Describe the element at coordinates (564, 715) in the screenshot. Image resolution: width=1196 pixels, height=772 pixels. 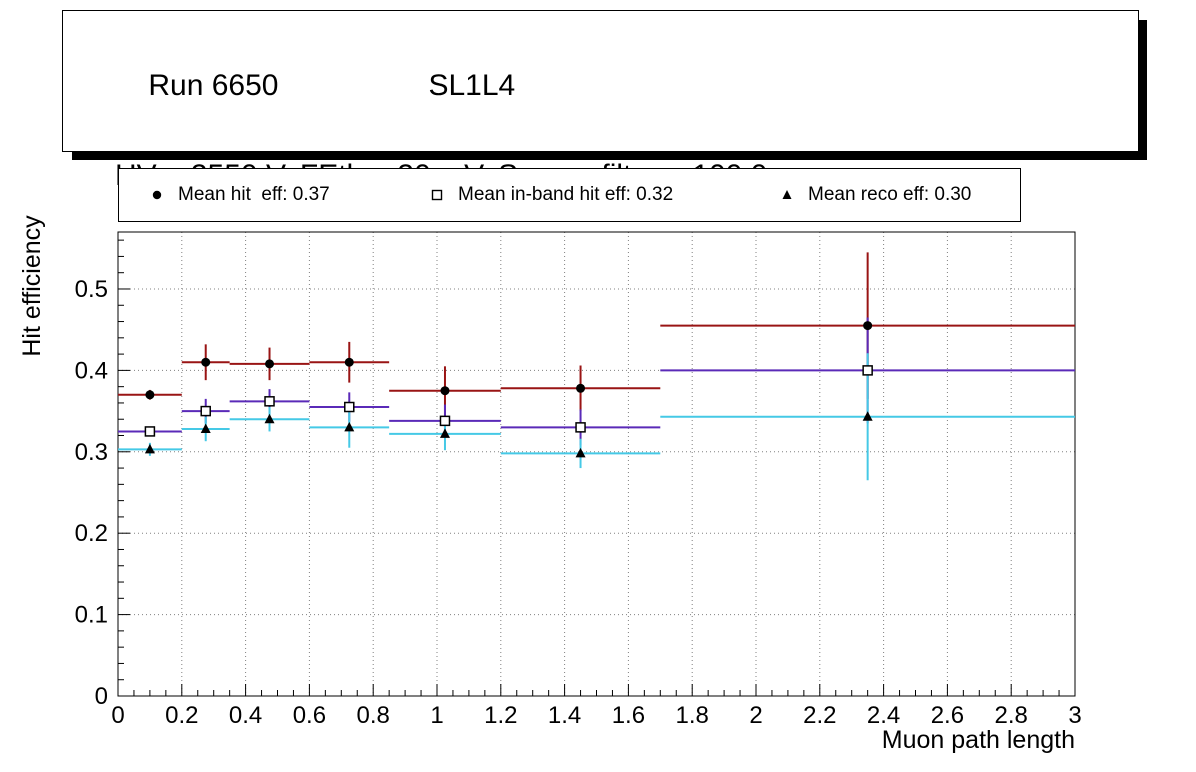
I see `x-tick-label: 1.4` at that location.